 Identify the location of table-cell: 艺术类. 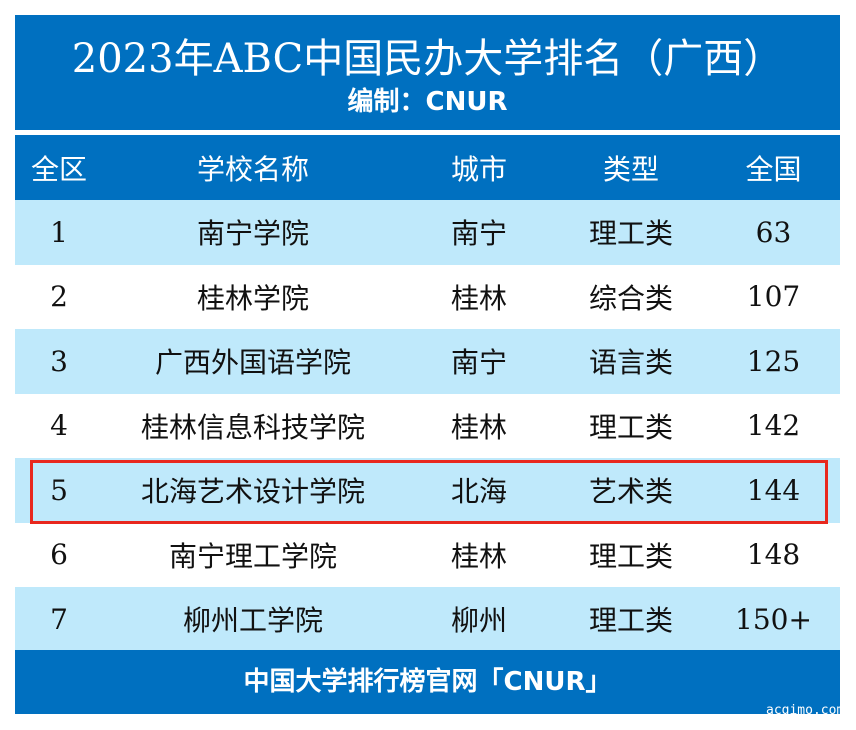
(630, 492).